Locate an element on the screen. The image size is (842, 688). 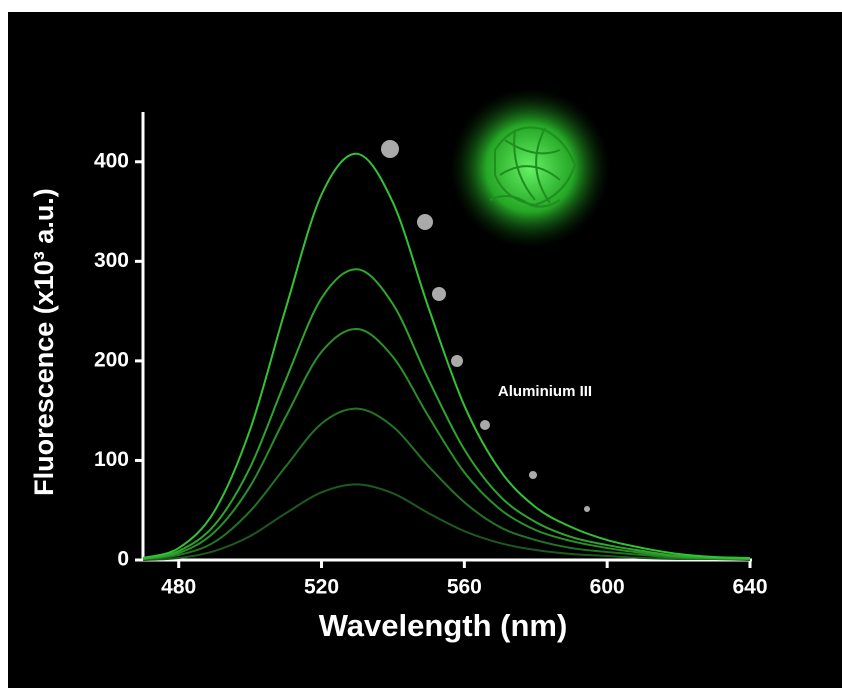
ion-dots is located at coordinates (485, 326).